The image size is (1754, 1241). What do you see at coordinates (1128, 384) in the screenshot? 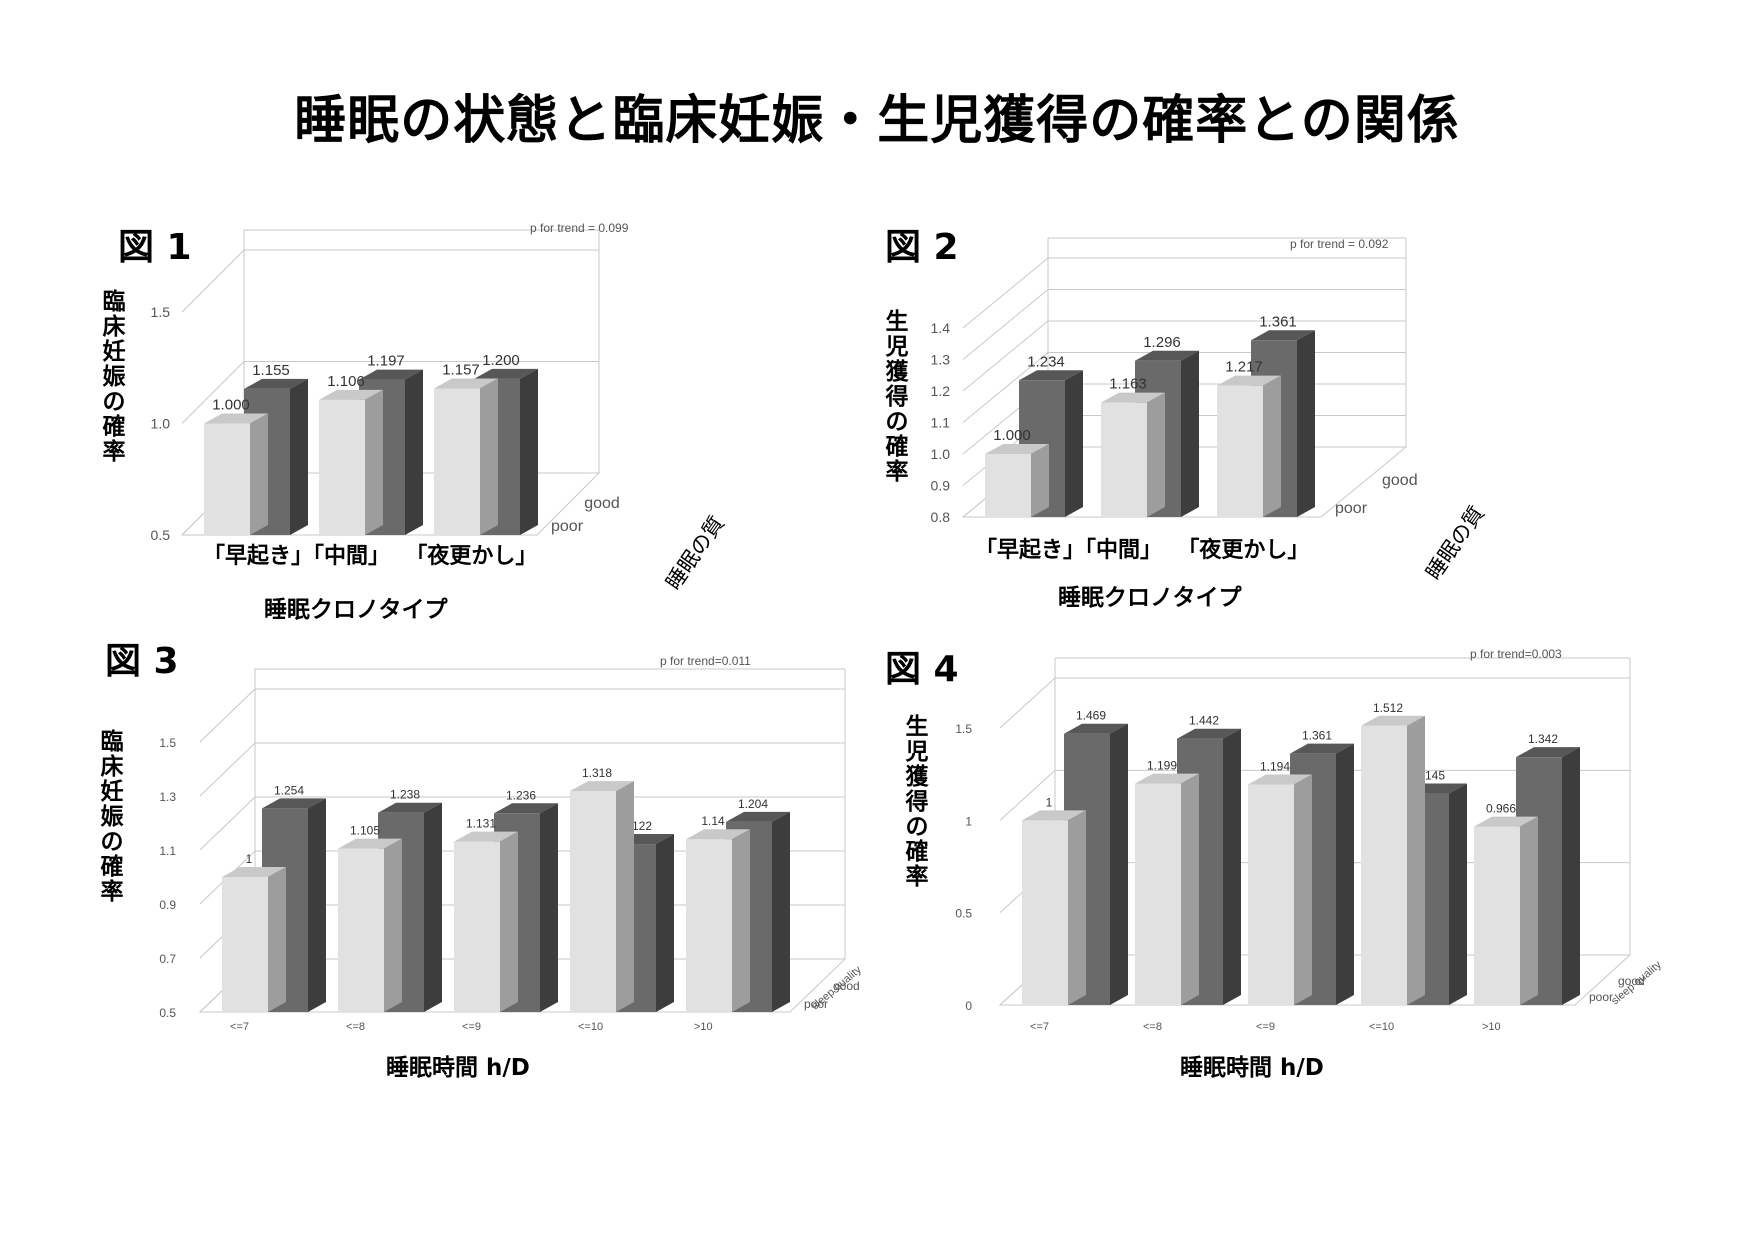
I see `data-label: 1.163` at bounding box center [1128, 384].